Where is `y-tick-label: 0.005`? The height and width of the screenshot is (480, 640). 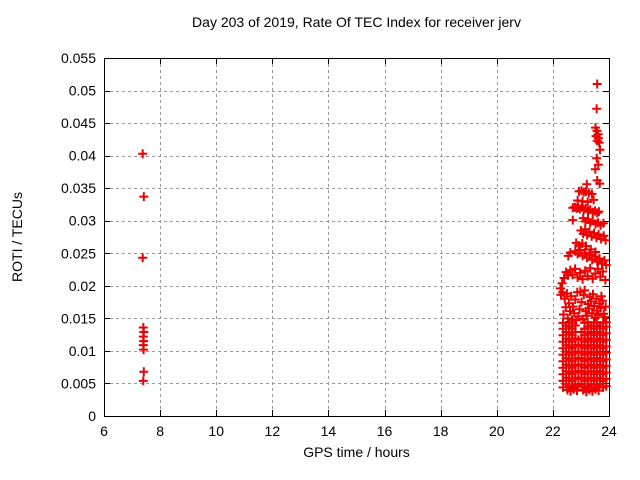
y-tick-label: 0.005 is located at coordinates (78, 383).